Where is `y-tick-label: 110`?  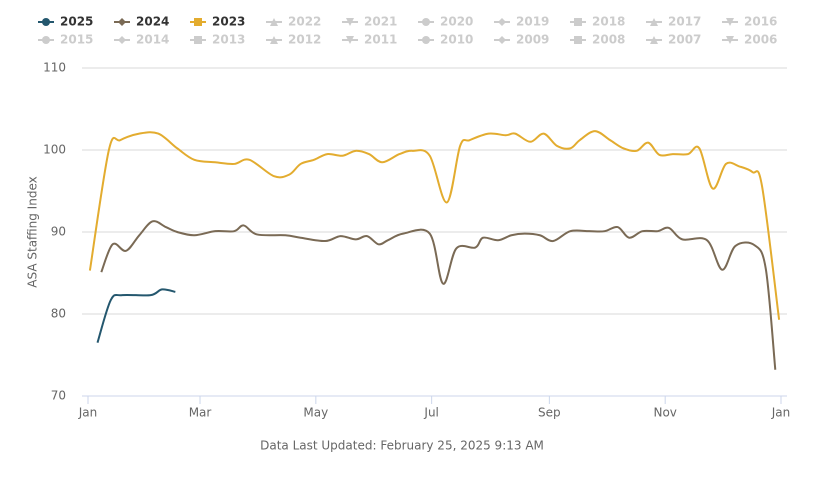
y-tick-label: 110 is located at coordinates (54, 68).